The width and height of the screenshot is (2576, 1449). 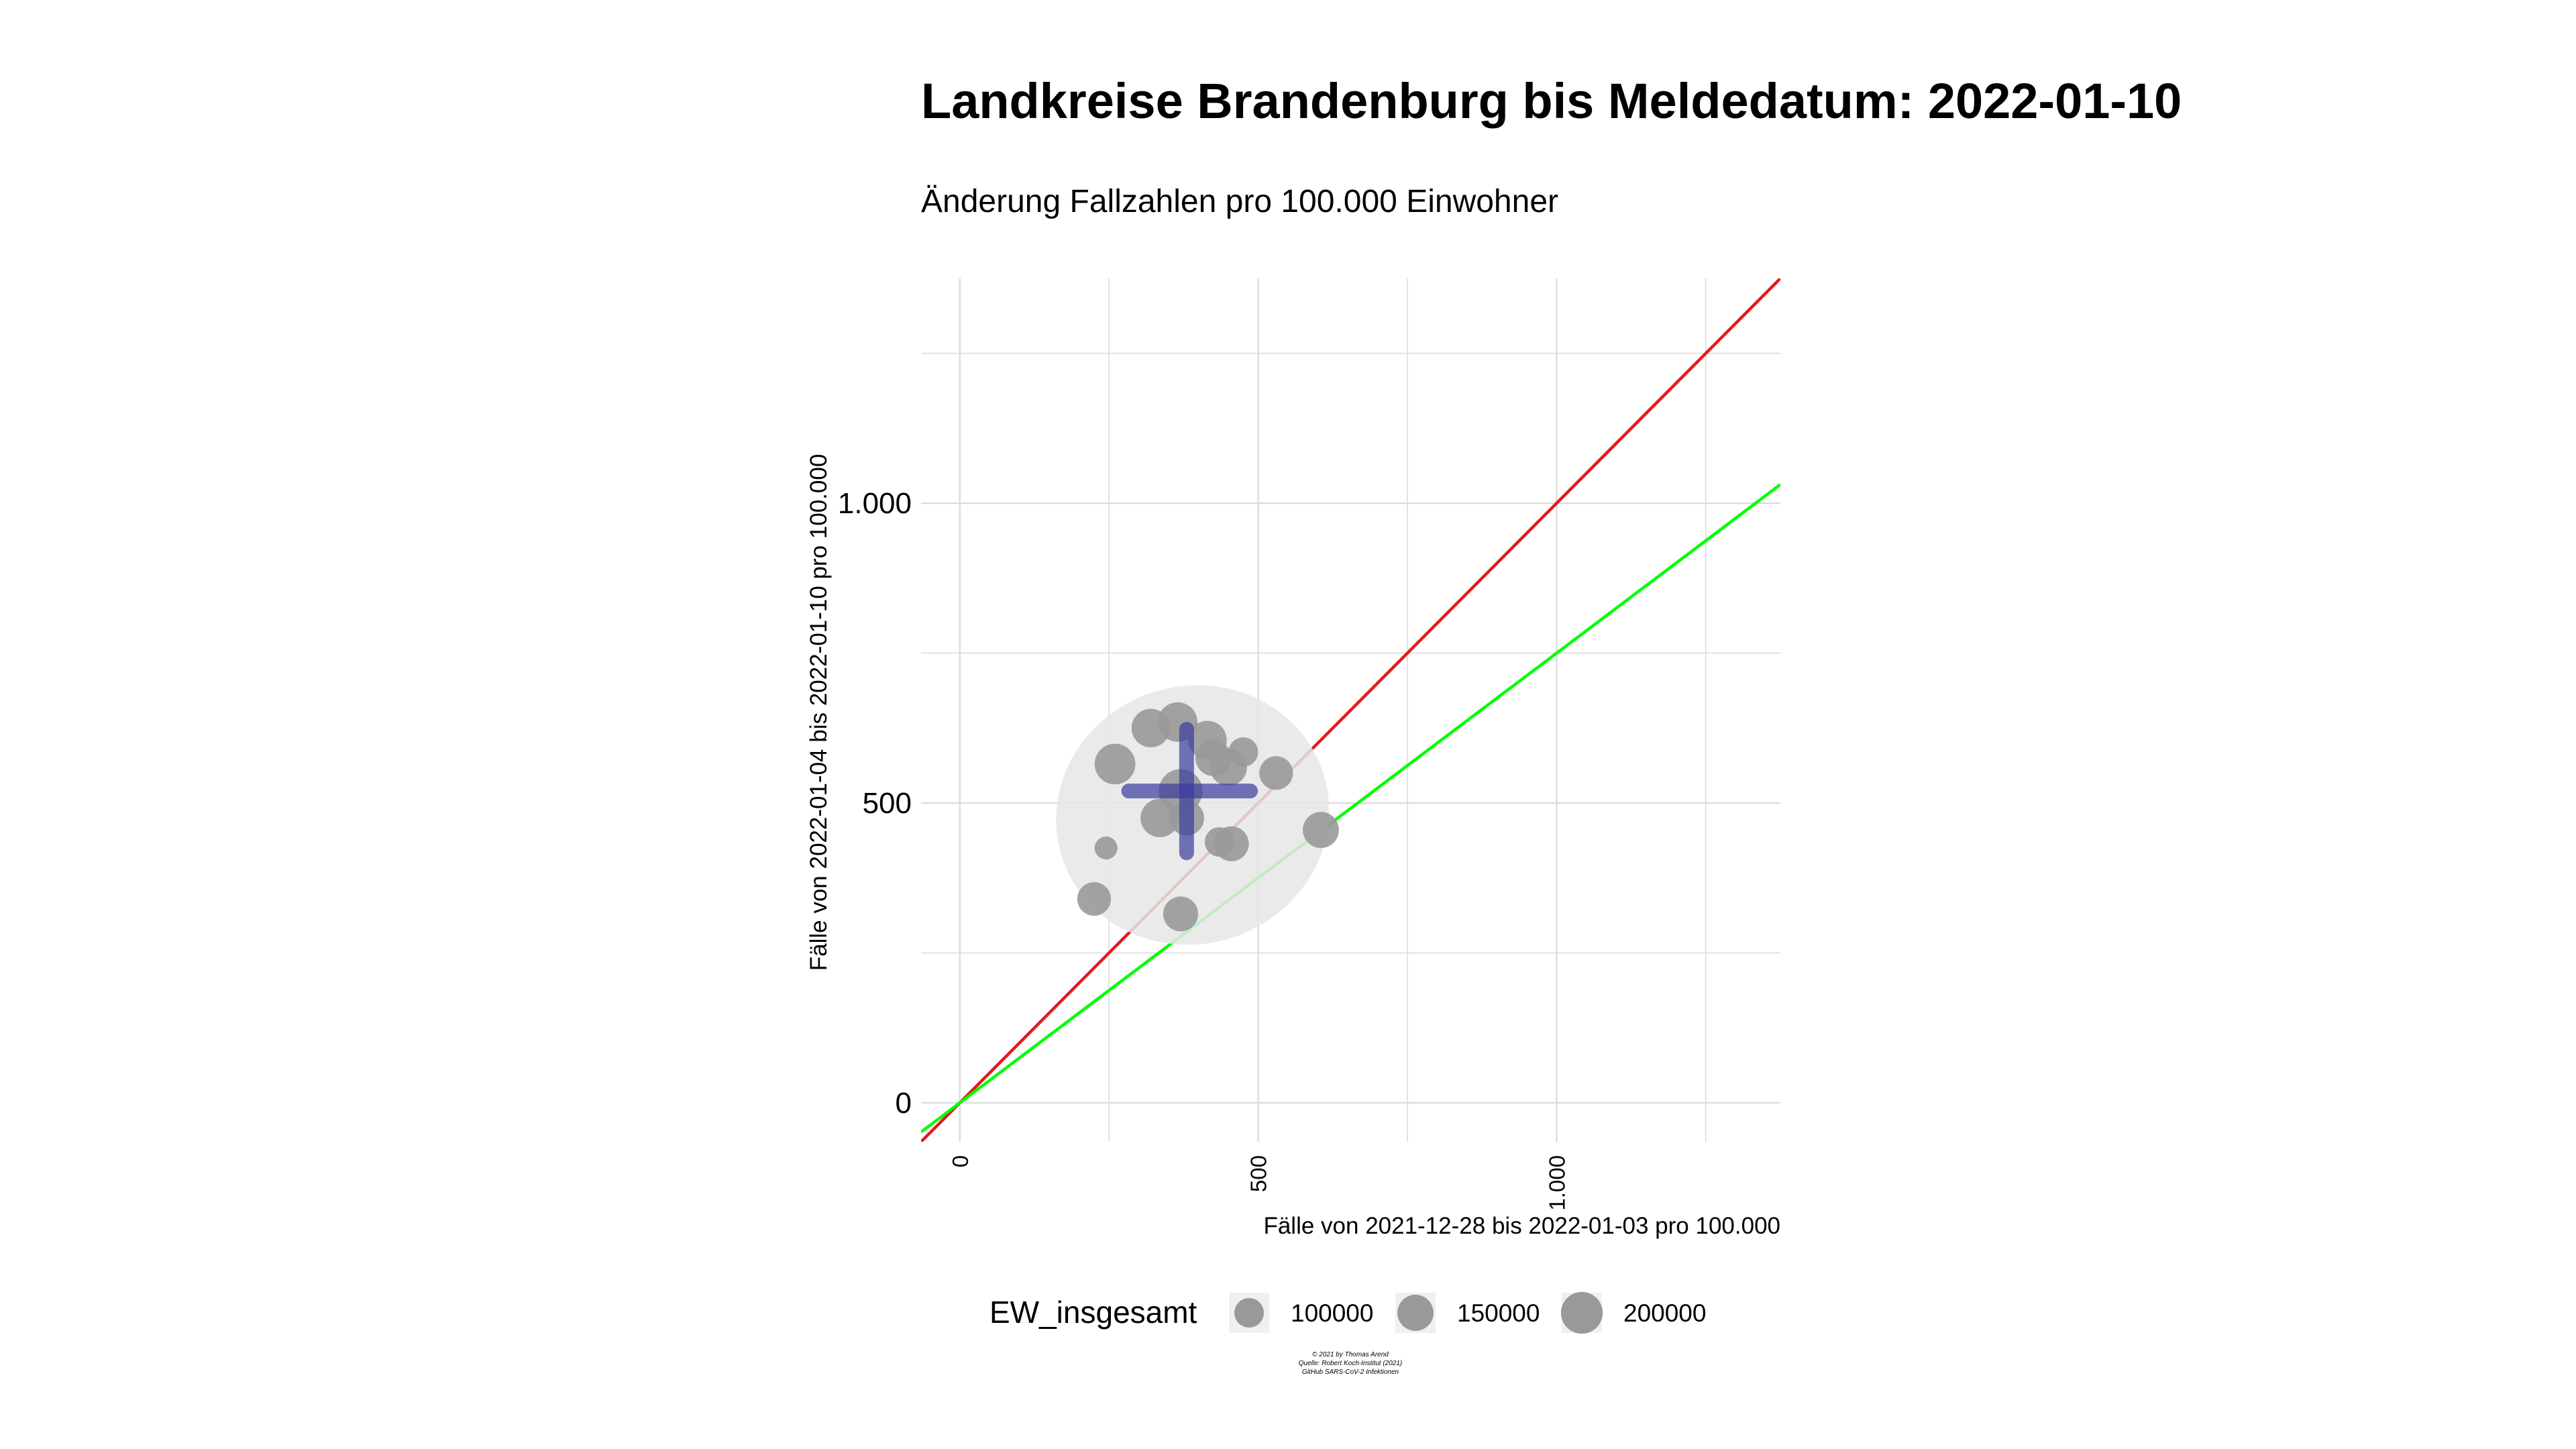 What do you see at coordinates (960, 1161) in the screenshot?
I see `x-tick-label: 0` at bounding box center [960, 1161].